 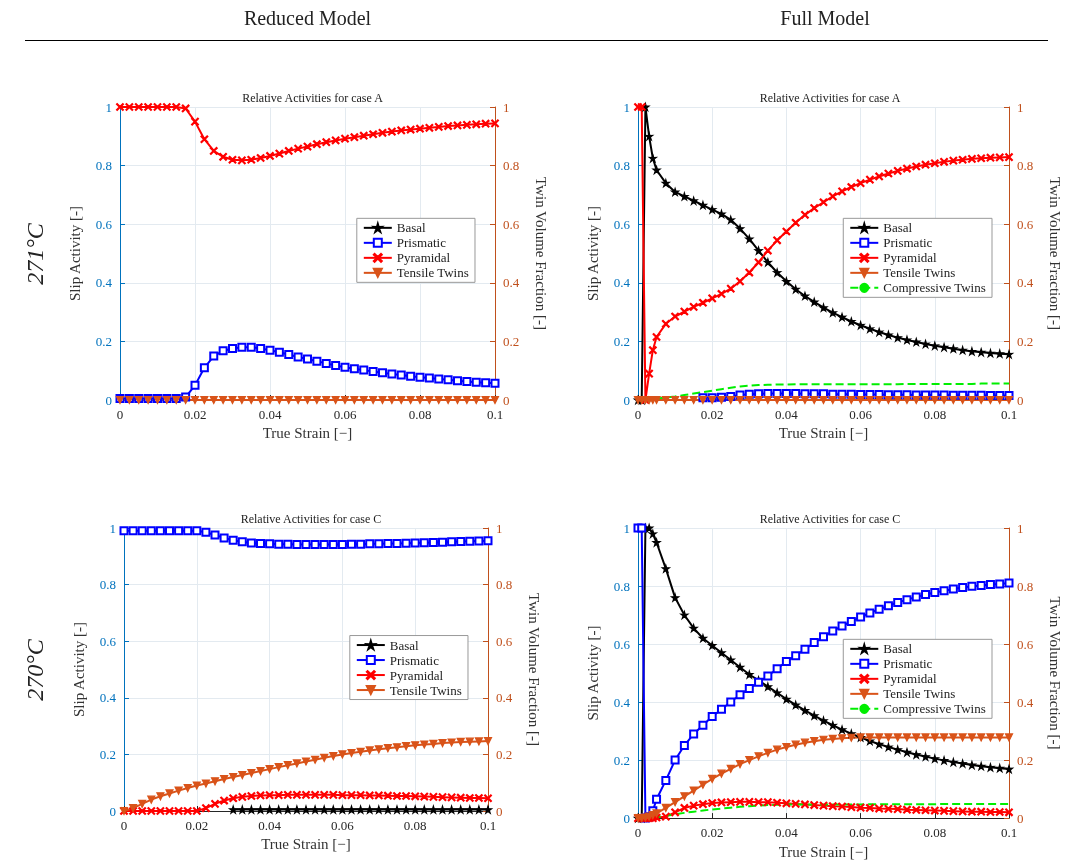 What do you see at coordinates (307, 18) in the screenshot?
I see `text: Reduced Model` at bounding box center [307, 18].